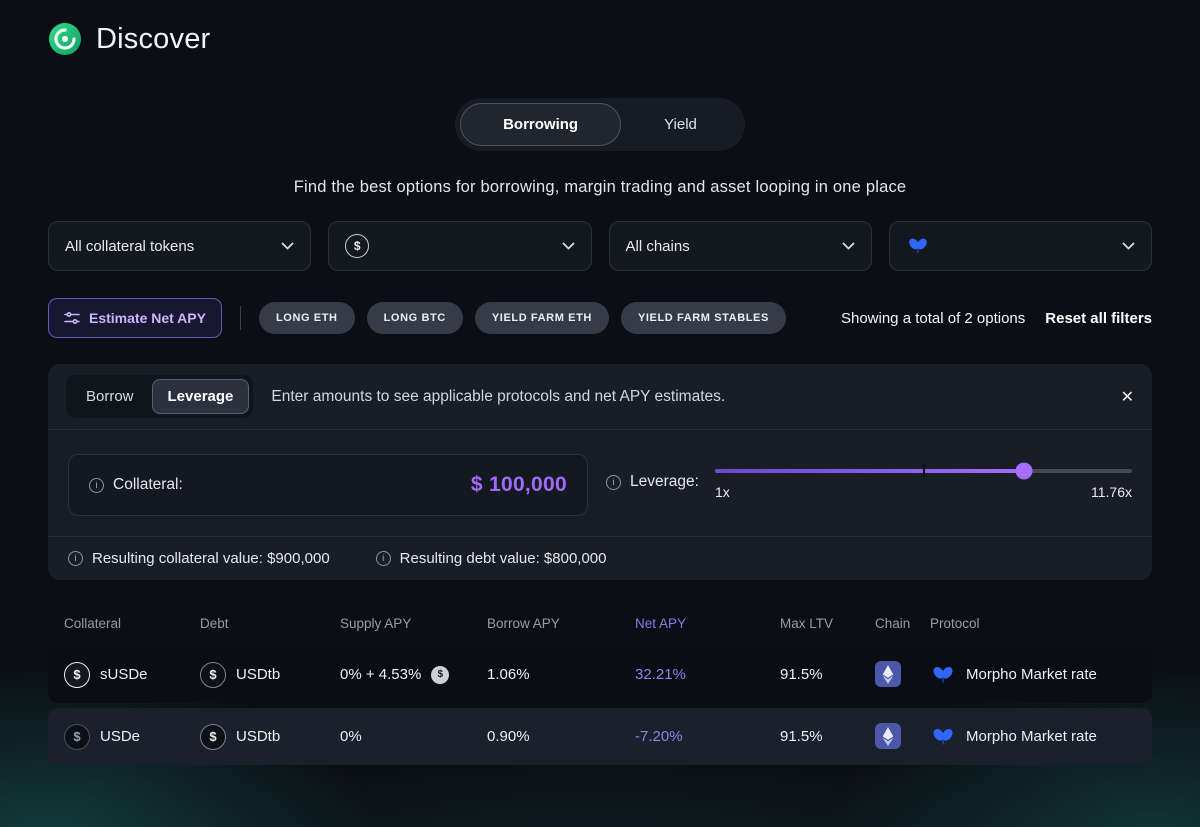 This screenshot has width=1200, height=827. Describe the element at coordinates (923, 481) in the screenshot. I see `leverage-slider: 1x 11.76x` at that location.